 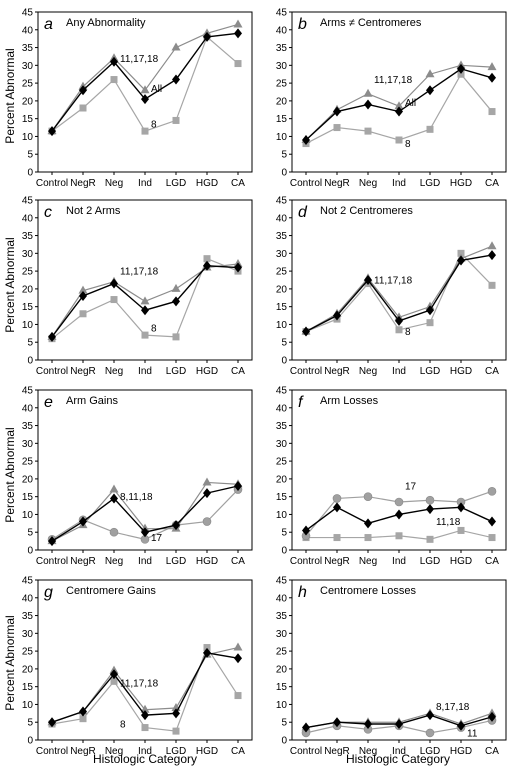 I want to click on panel-title: Not 2 Arms, so click(x=93, y=211).